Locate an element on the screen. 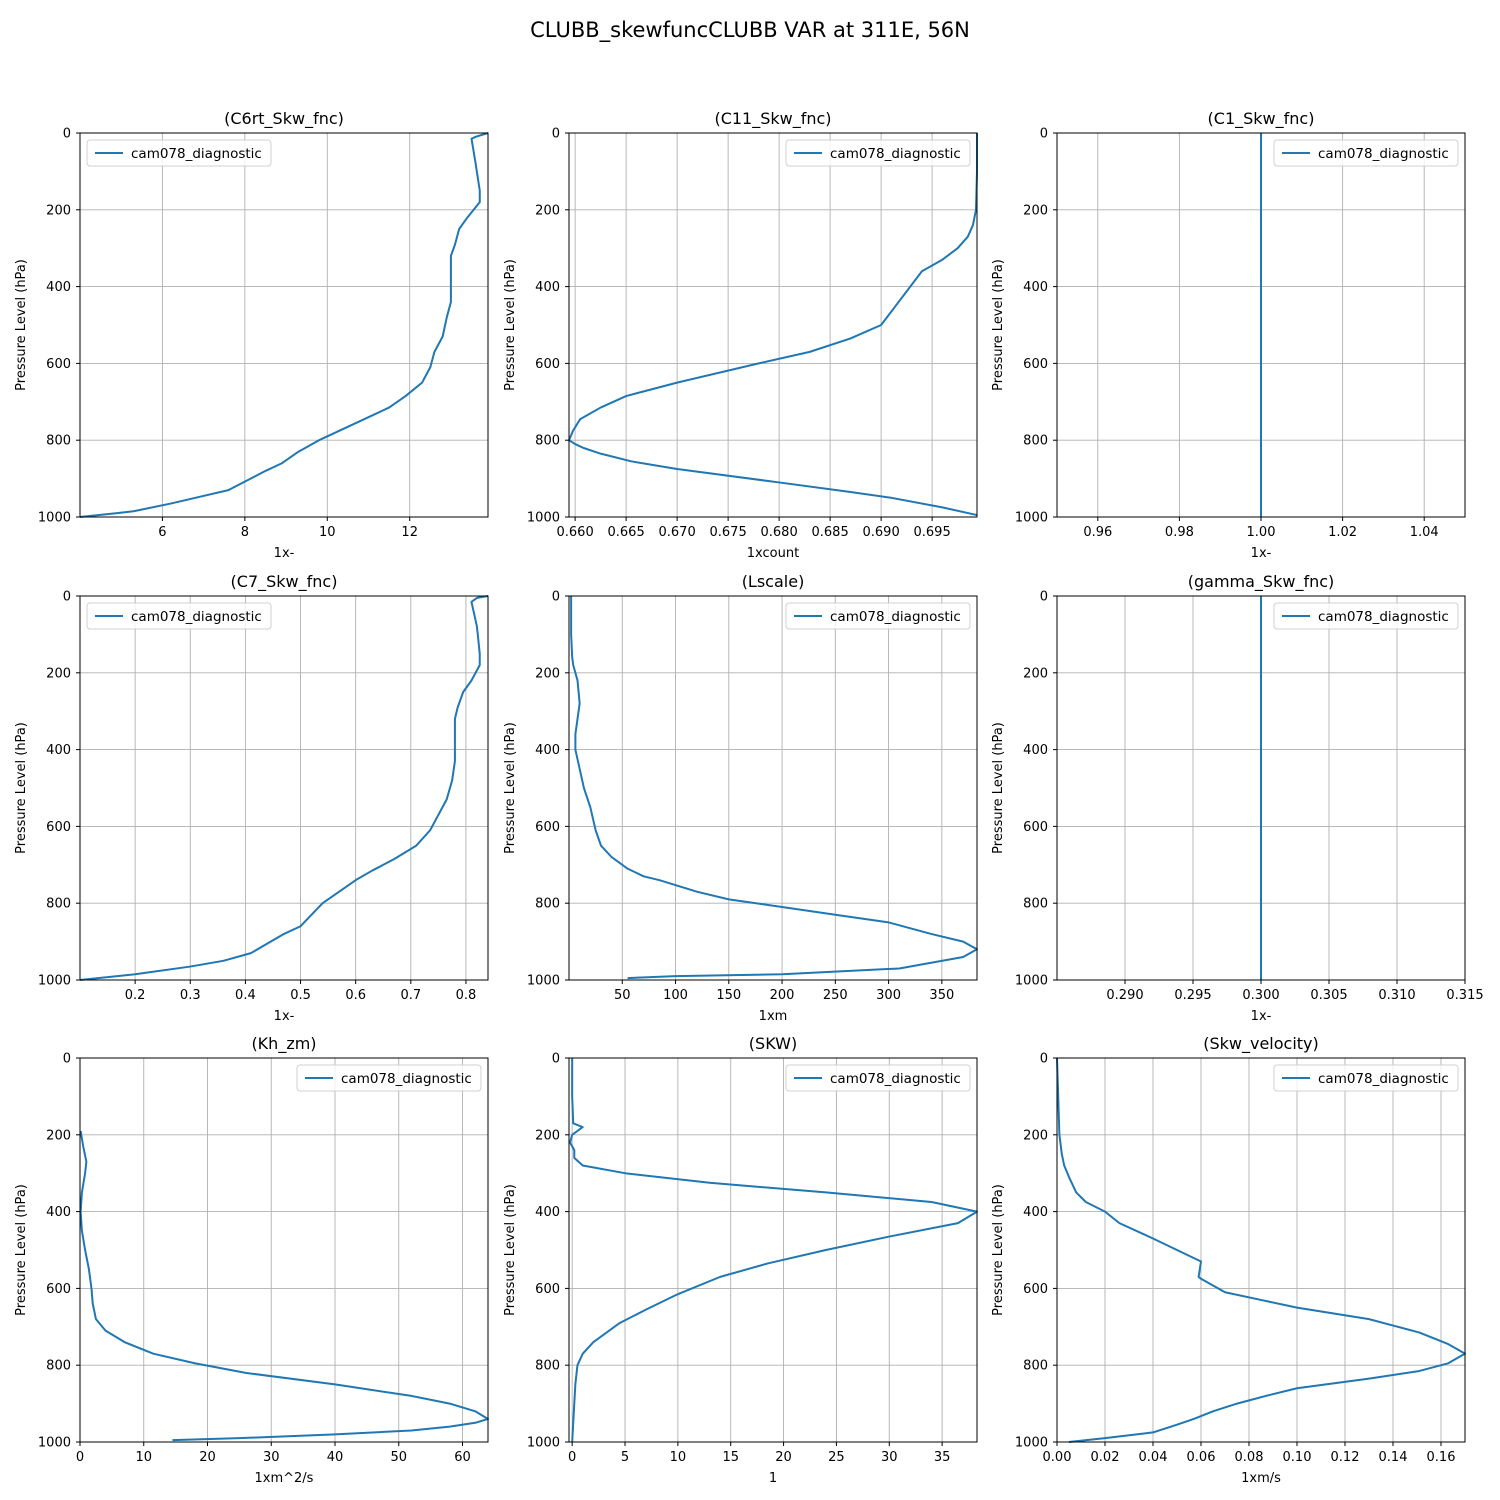  chart-7-xtick-label-0: 0 is located at coordinates (572, 1457).